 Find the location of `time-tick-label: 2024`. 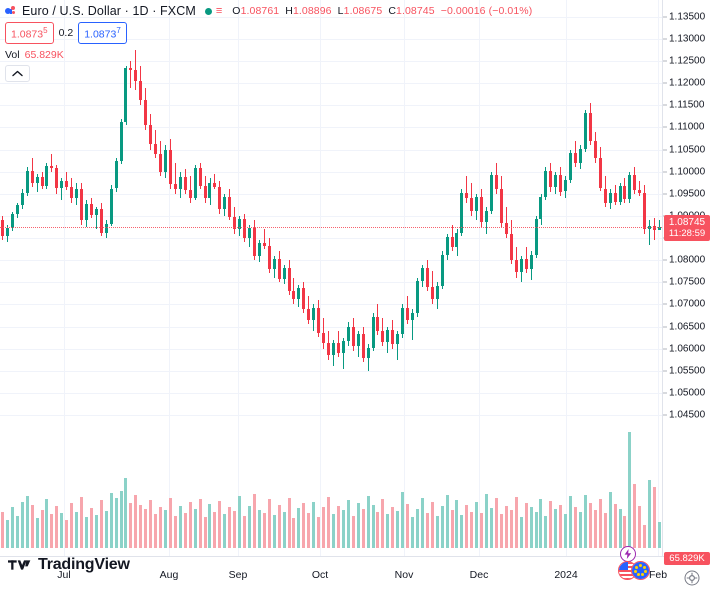

time-tick-label: 2024 is located at coordinates (566, 575).